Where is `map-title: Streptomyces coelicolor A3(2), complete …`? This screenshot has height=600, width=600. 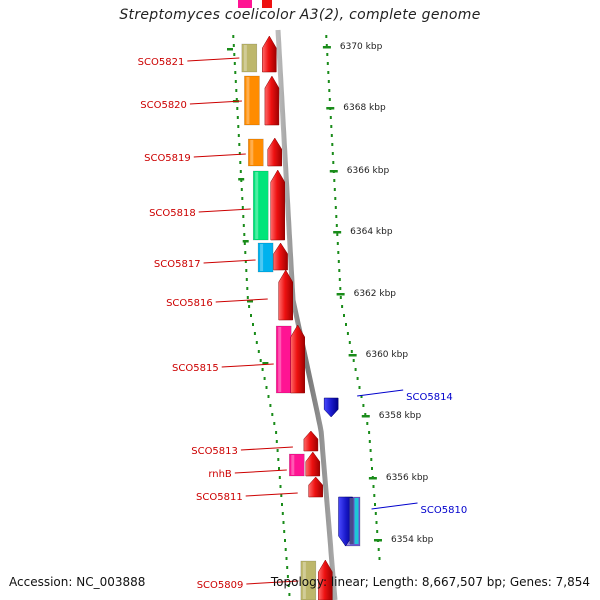
map-title: Streptomyces coelicolor A3(2), complete … is located at coordinates (300, 15).